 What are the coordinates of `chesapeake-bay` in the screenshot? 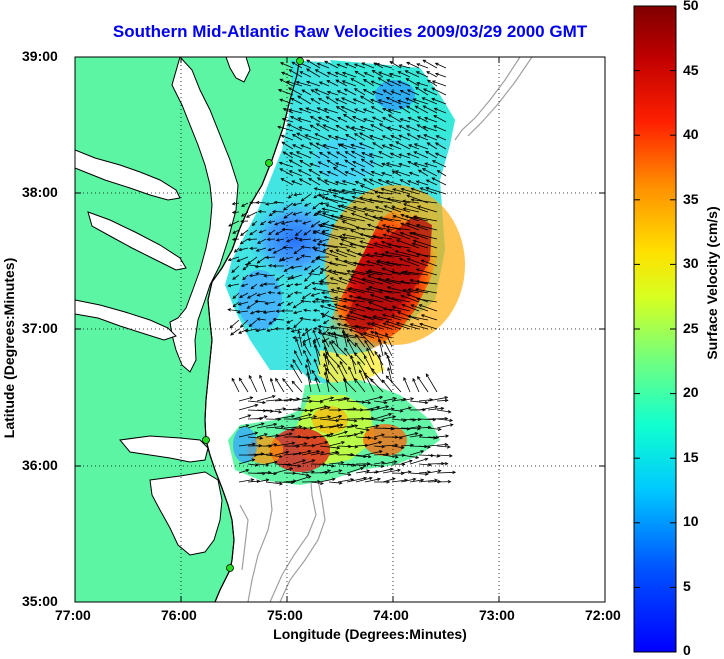 It's located at (204, 215).